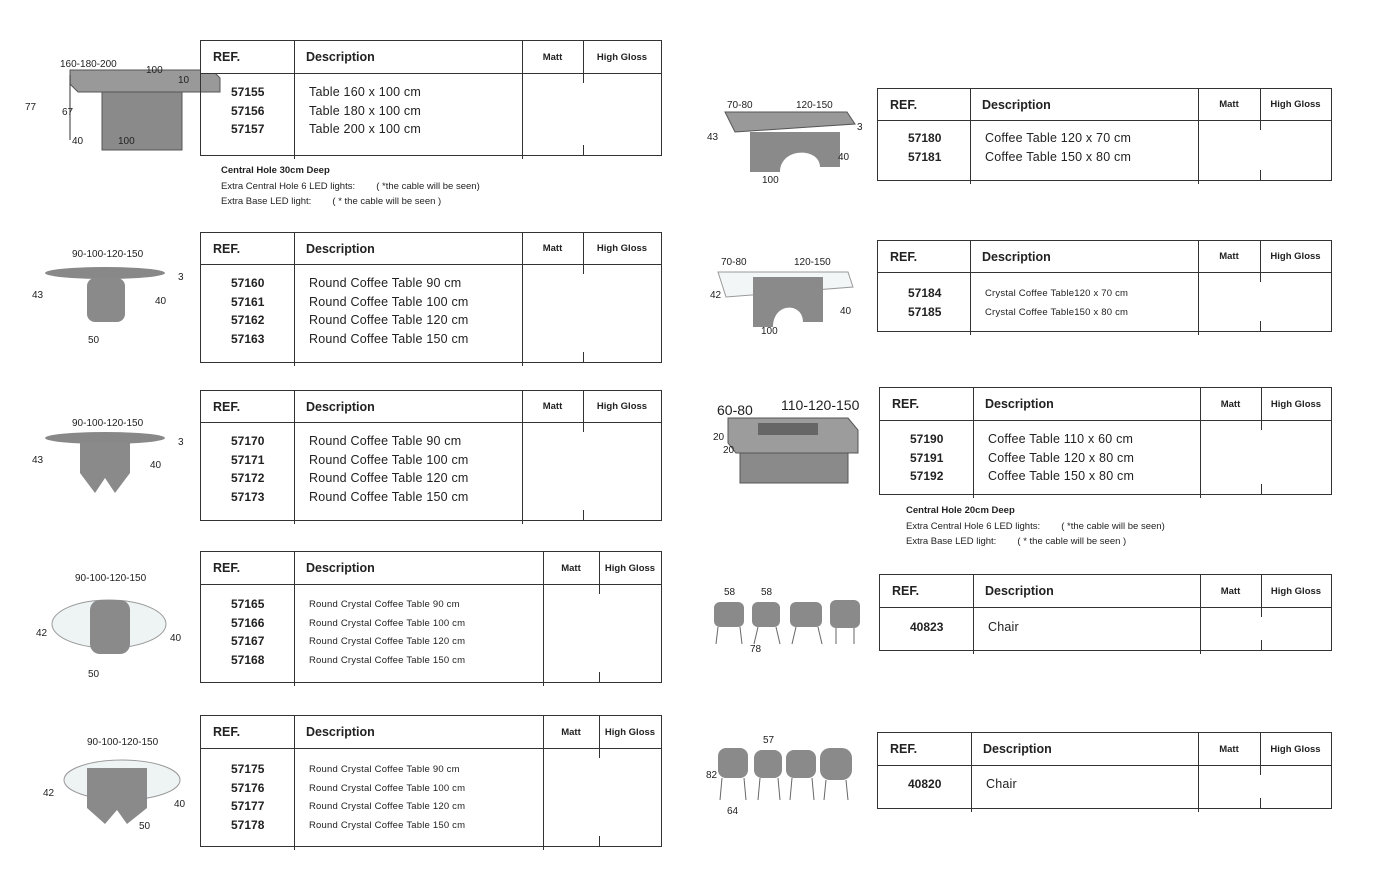 The image size is (1379, 885). Describe the element at coordinates (431, 94) in the screenshot. I see `table-row: 57155 Table 160 x 100 cm` at that location.